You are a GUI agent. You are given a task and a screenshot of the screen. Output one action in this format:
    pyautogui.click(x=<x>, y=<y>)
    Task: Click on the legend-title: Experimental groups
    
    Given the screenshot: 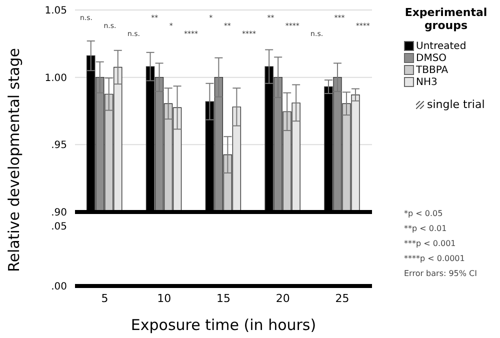 What is the action you would take?
    pyautogui.click(x=446, y=19)
    